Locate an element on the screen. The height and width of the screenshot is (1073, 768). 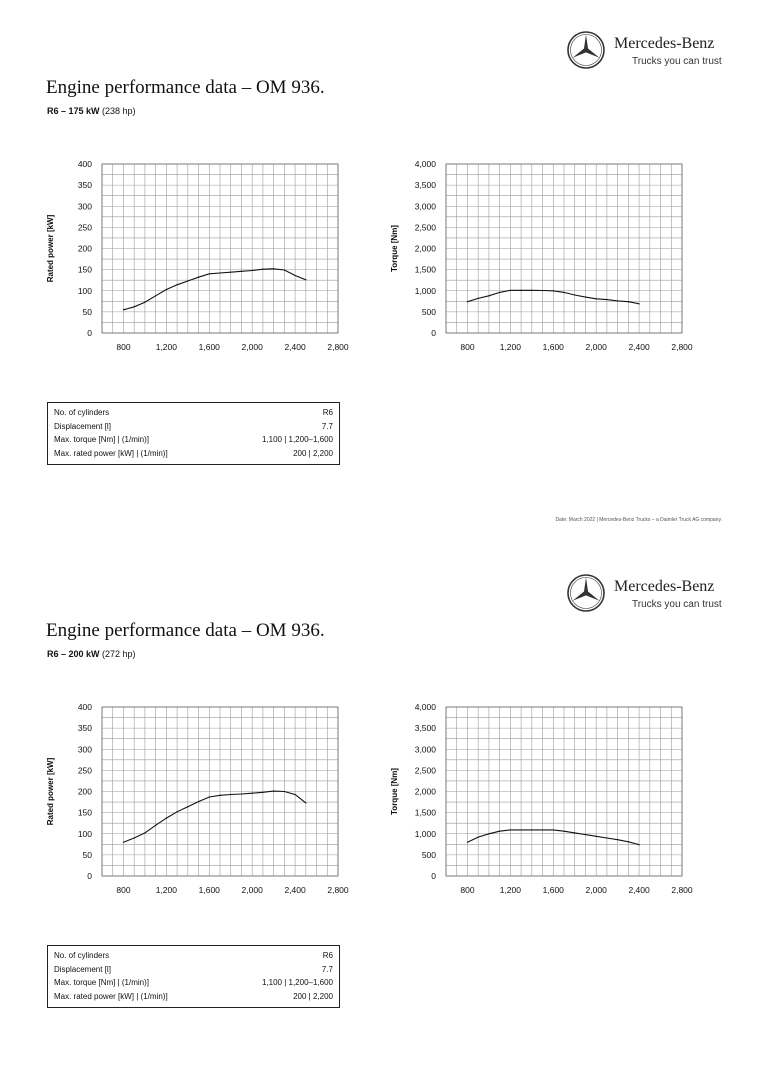
brand-slogan: Trucks you can trust is located at coordinates (677, 604).